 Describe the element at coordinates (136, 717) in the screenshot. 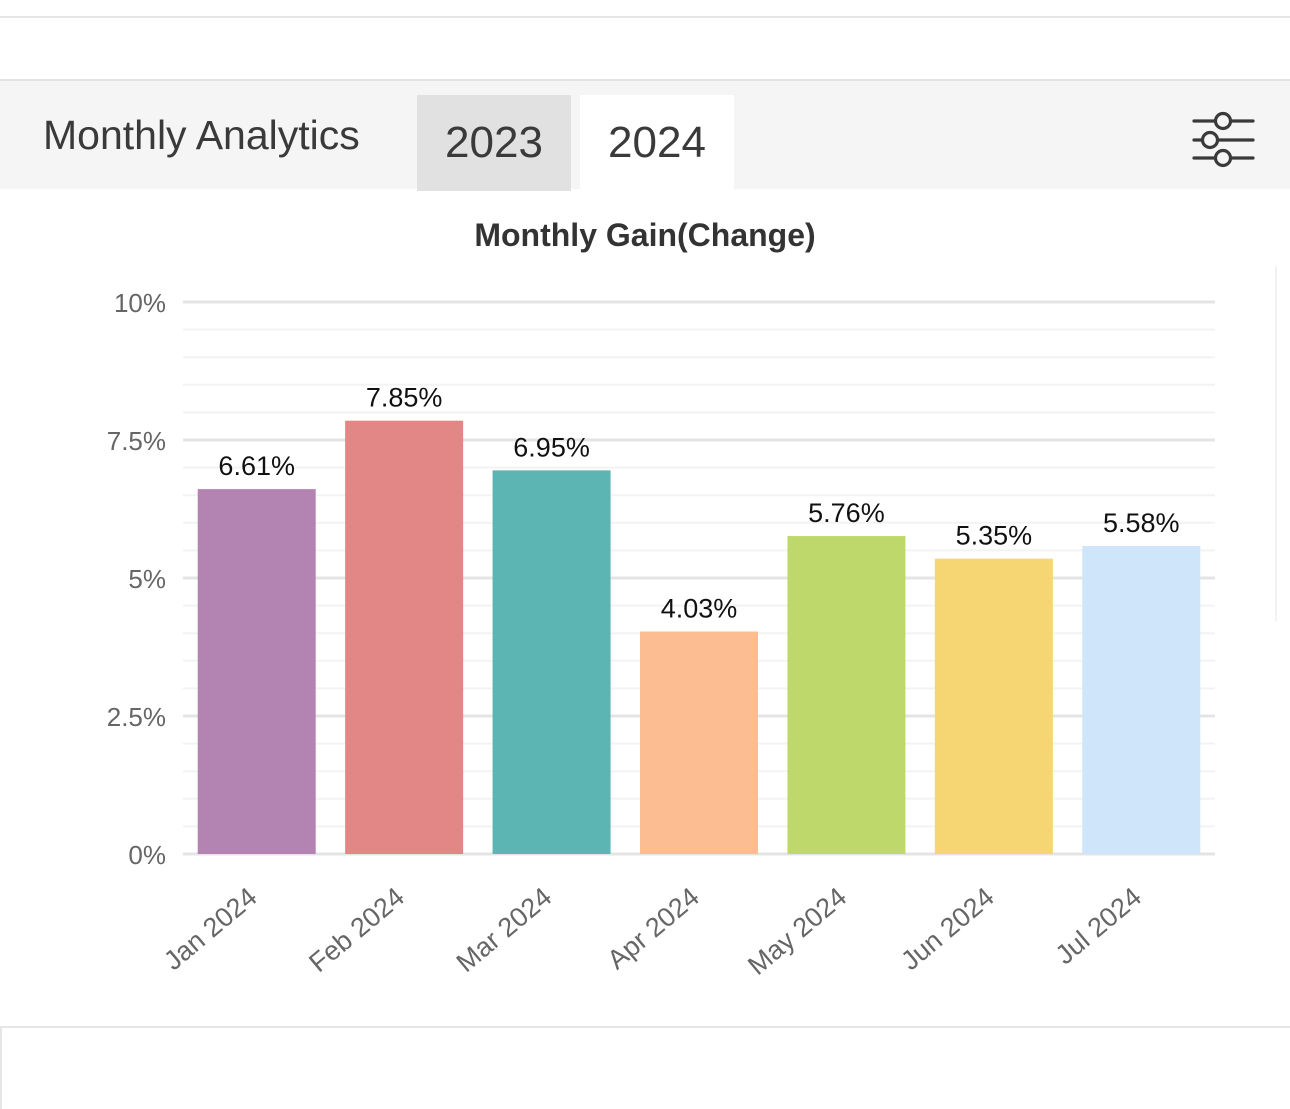

I see `y-tick-label: 2.5%` at that location.